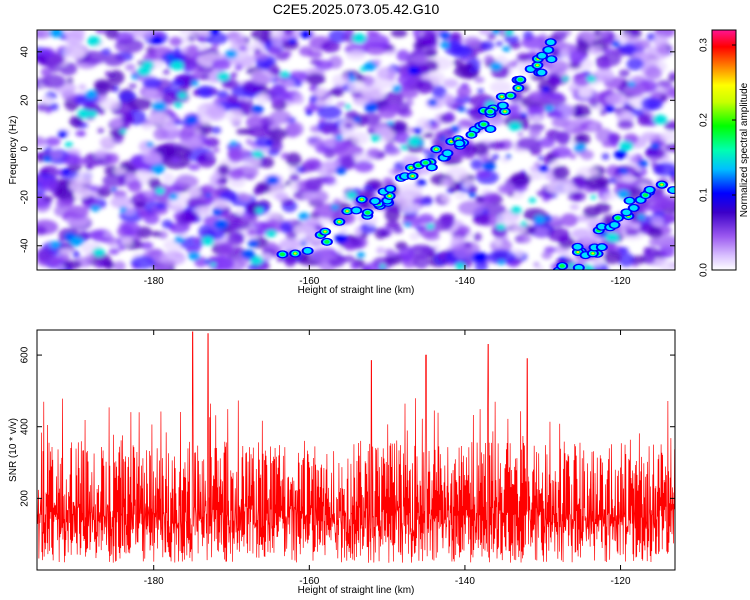  What do you see at coordinates (25, 197) in the screenshot?
I see `heatmap-y-tick-label: -20` at bounding box center [25, 197].